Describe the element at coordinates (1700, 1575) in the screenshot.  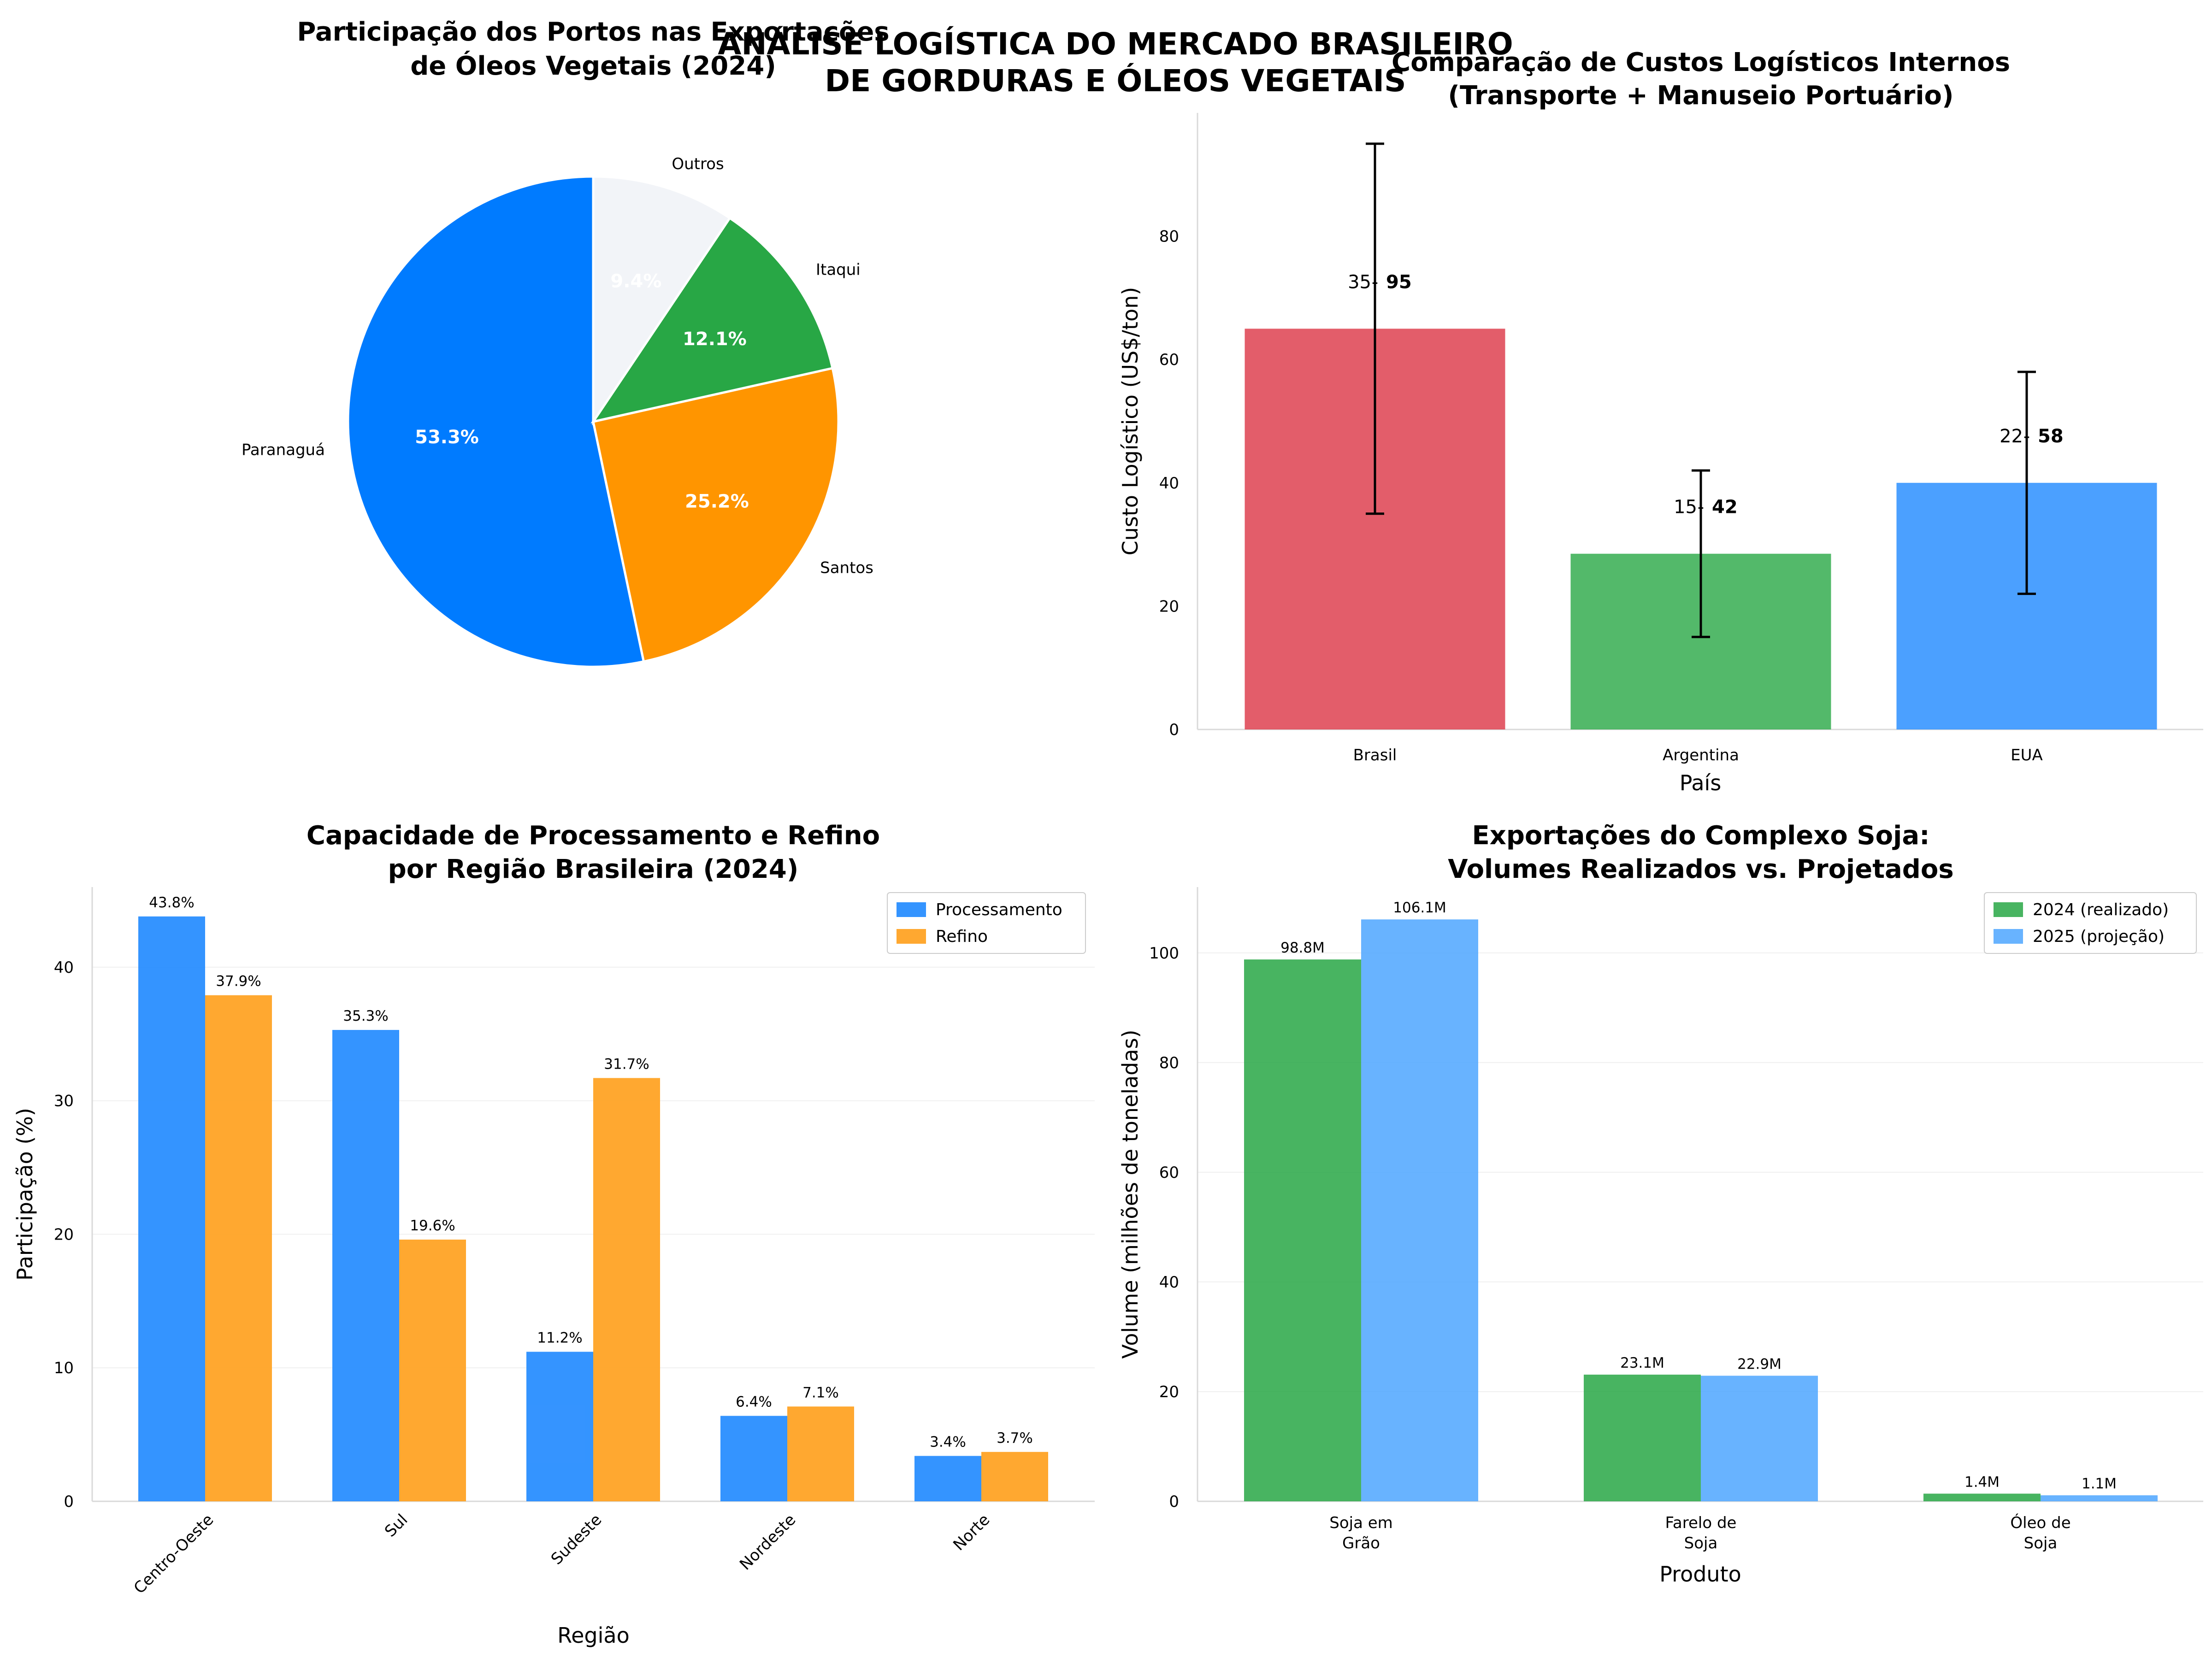
I see `exports-x-axis-label: Produto` at that location.